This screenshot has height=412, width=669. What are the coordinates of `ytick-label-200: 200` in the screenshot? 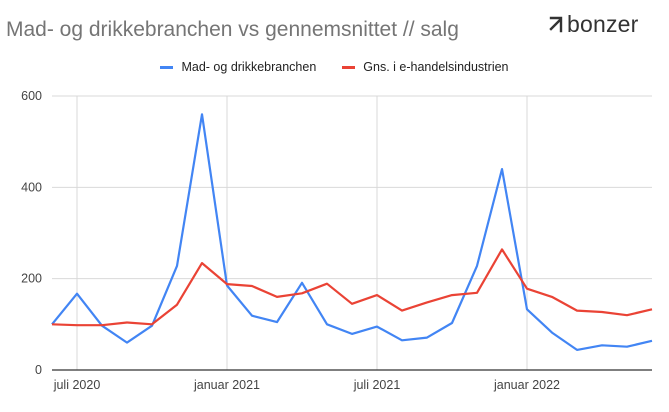 It's located at (31, 279).